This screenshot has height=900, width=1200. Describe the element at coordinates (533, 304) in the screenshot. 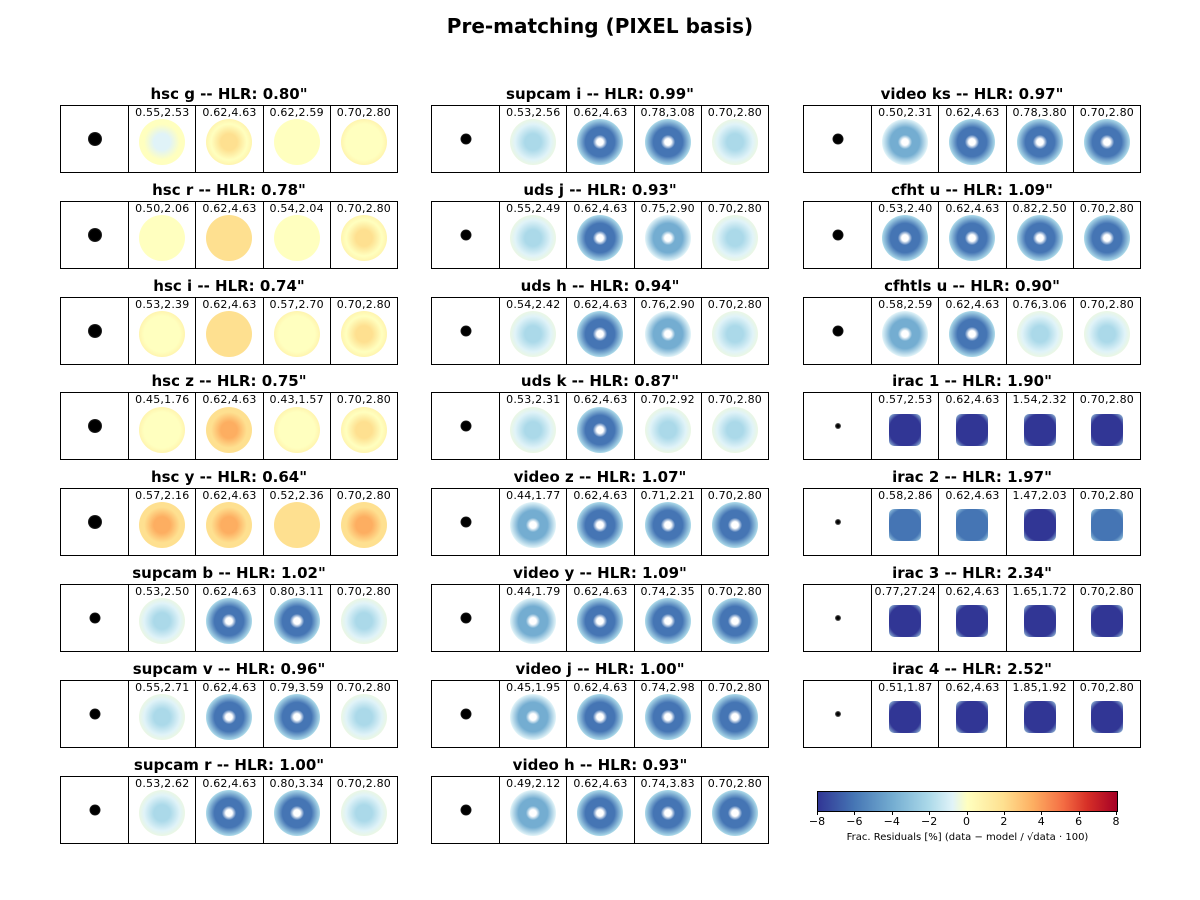

I see `residual-label: 0.54,2.42` at that location.